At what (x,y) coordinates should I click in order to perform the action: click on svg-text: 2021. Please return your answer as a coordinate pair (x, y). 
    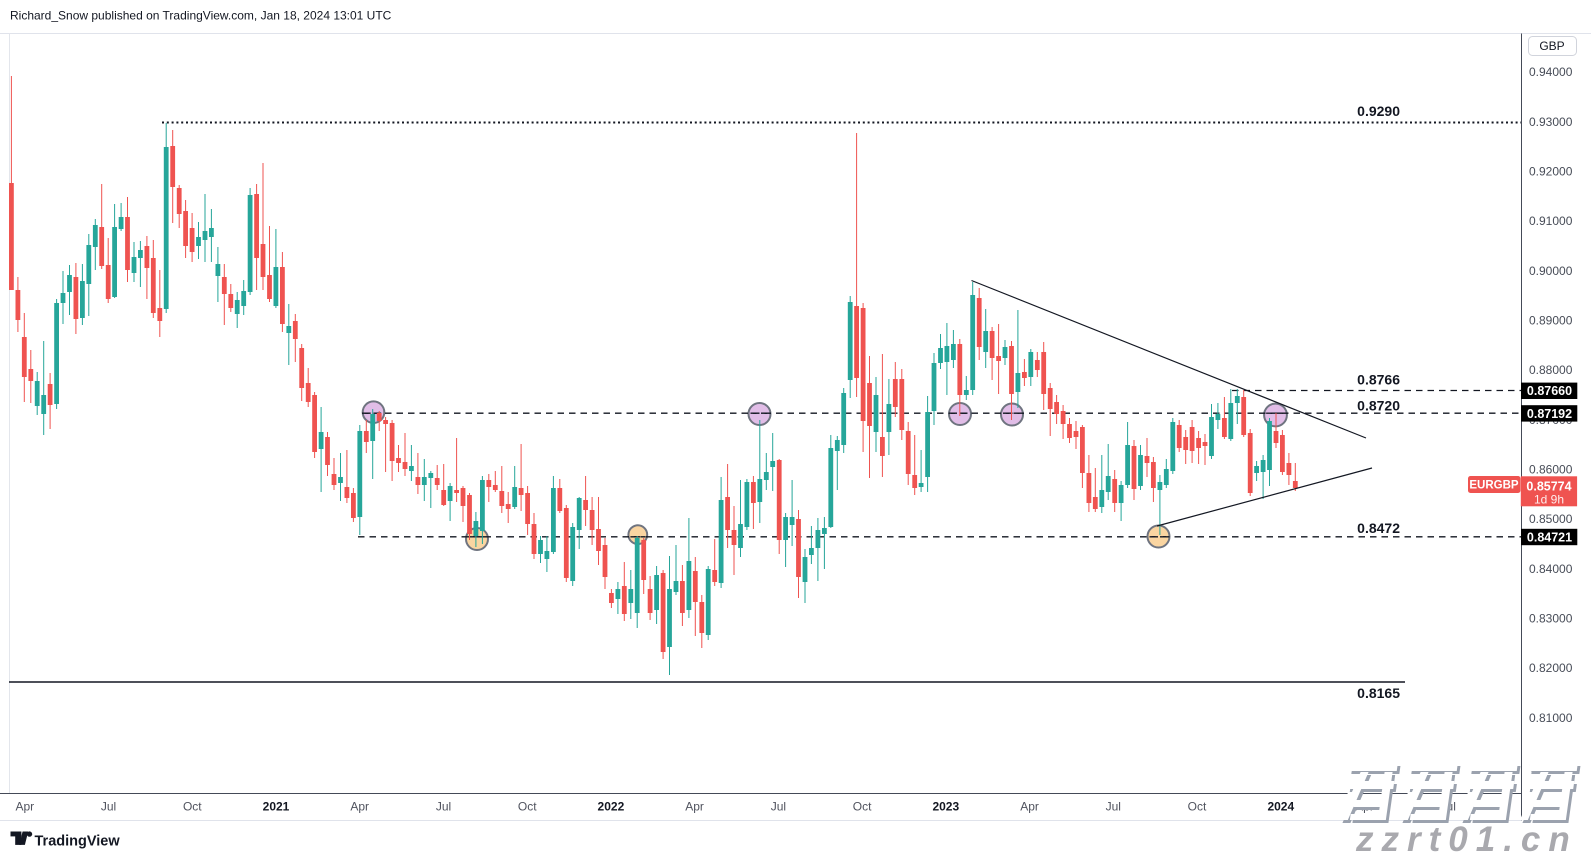
    Looking at the image, I should click on (276, 807).